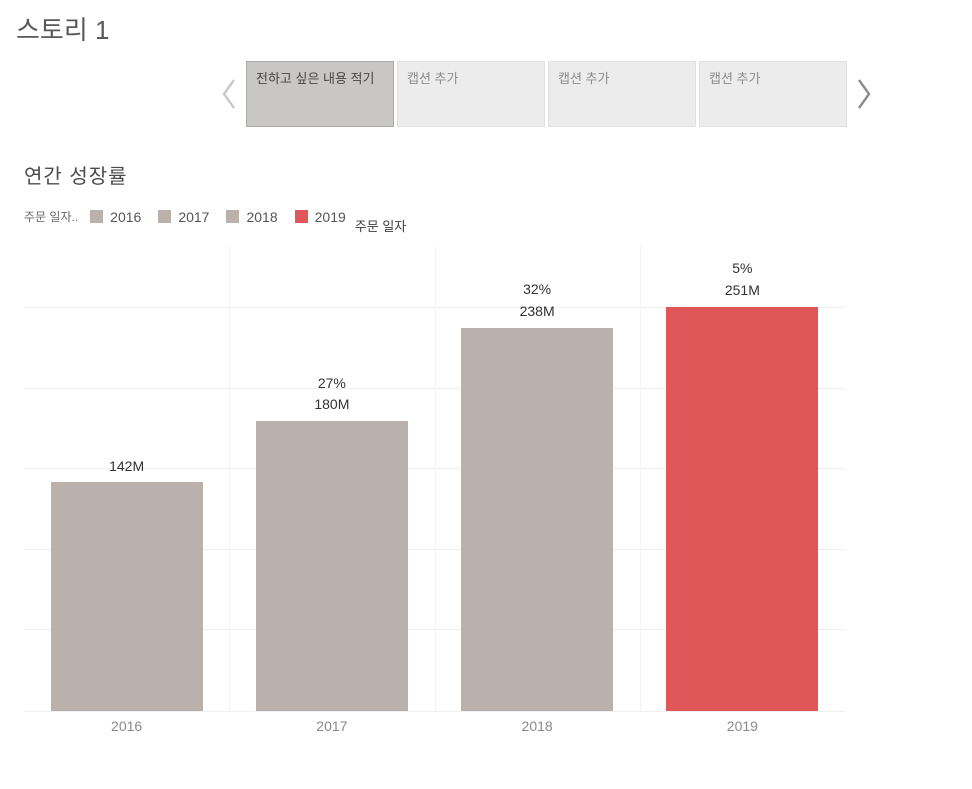 The width and height of the screenshot is (972, 789). What do you see at coordinates (262, 216) in the screenshot?
I see `legend-item-label: 2018` at bounding box center [262, 216].